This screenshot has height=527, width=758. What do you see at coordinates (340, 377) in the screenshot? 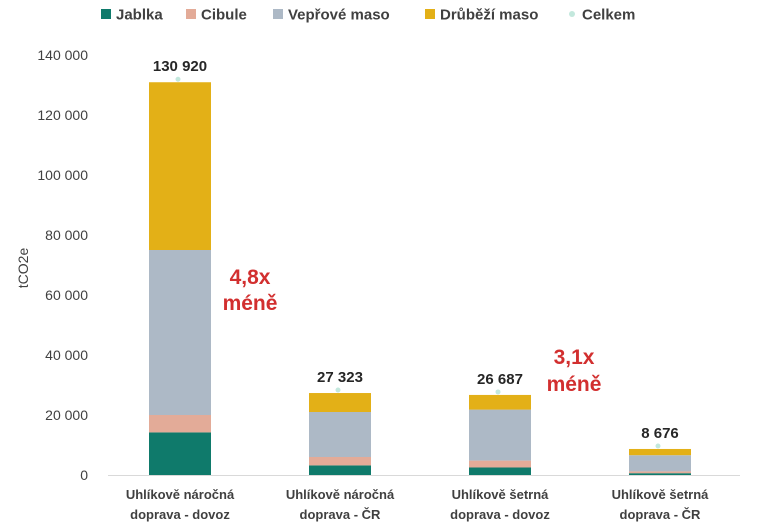
I see `total-label: 27 323` at bounding box center [340, 377].